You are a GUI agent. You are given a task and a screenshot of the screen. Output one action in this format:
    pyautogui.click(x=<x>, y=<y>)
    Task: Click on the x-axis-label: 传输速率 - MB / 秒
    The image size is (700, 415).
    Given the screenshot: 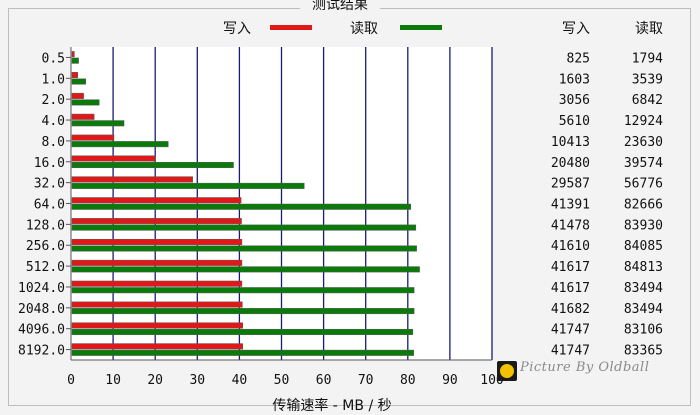 What is the action you would take?
    pyautogui.click(x=331, y=405)
    